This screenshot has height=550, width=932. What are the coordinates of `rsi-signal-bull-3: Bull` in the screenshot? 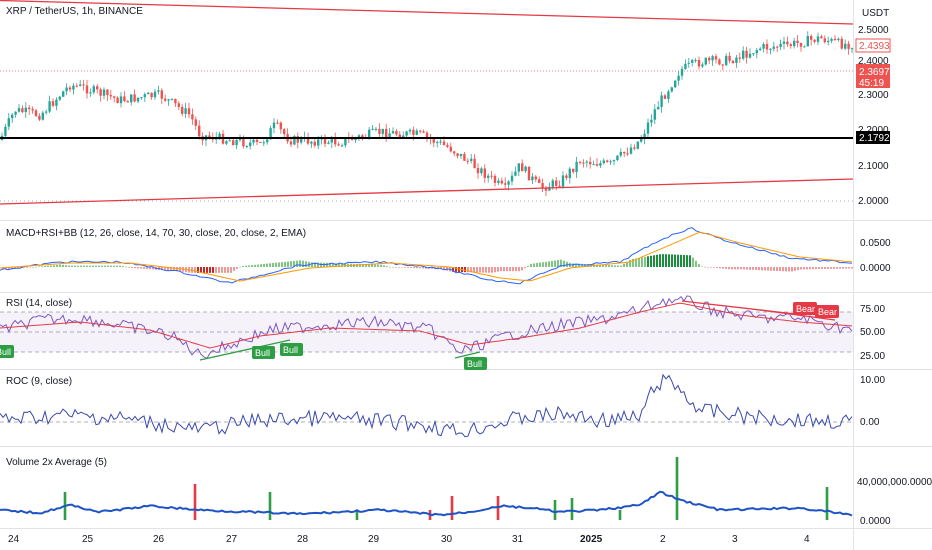 It's located at (291, 349).